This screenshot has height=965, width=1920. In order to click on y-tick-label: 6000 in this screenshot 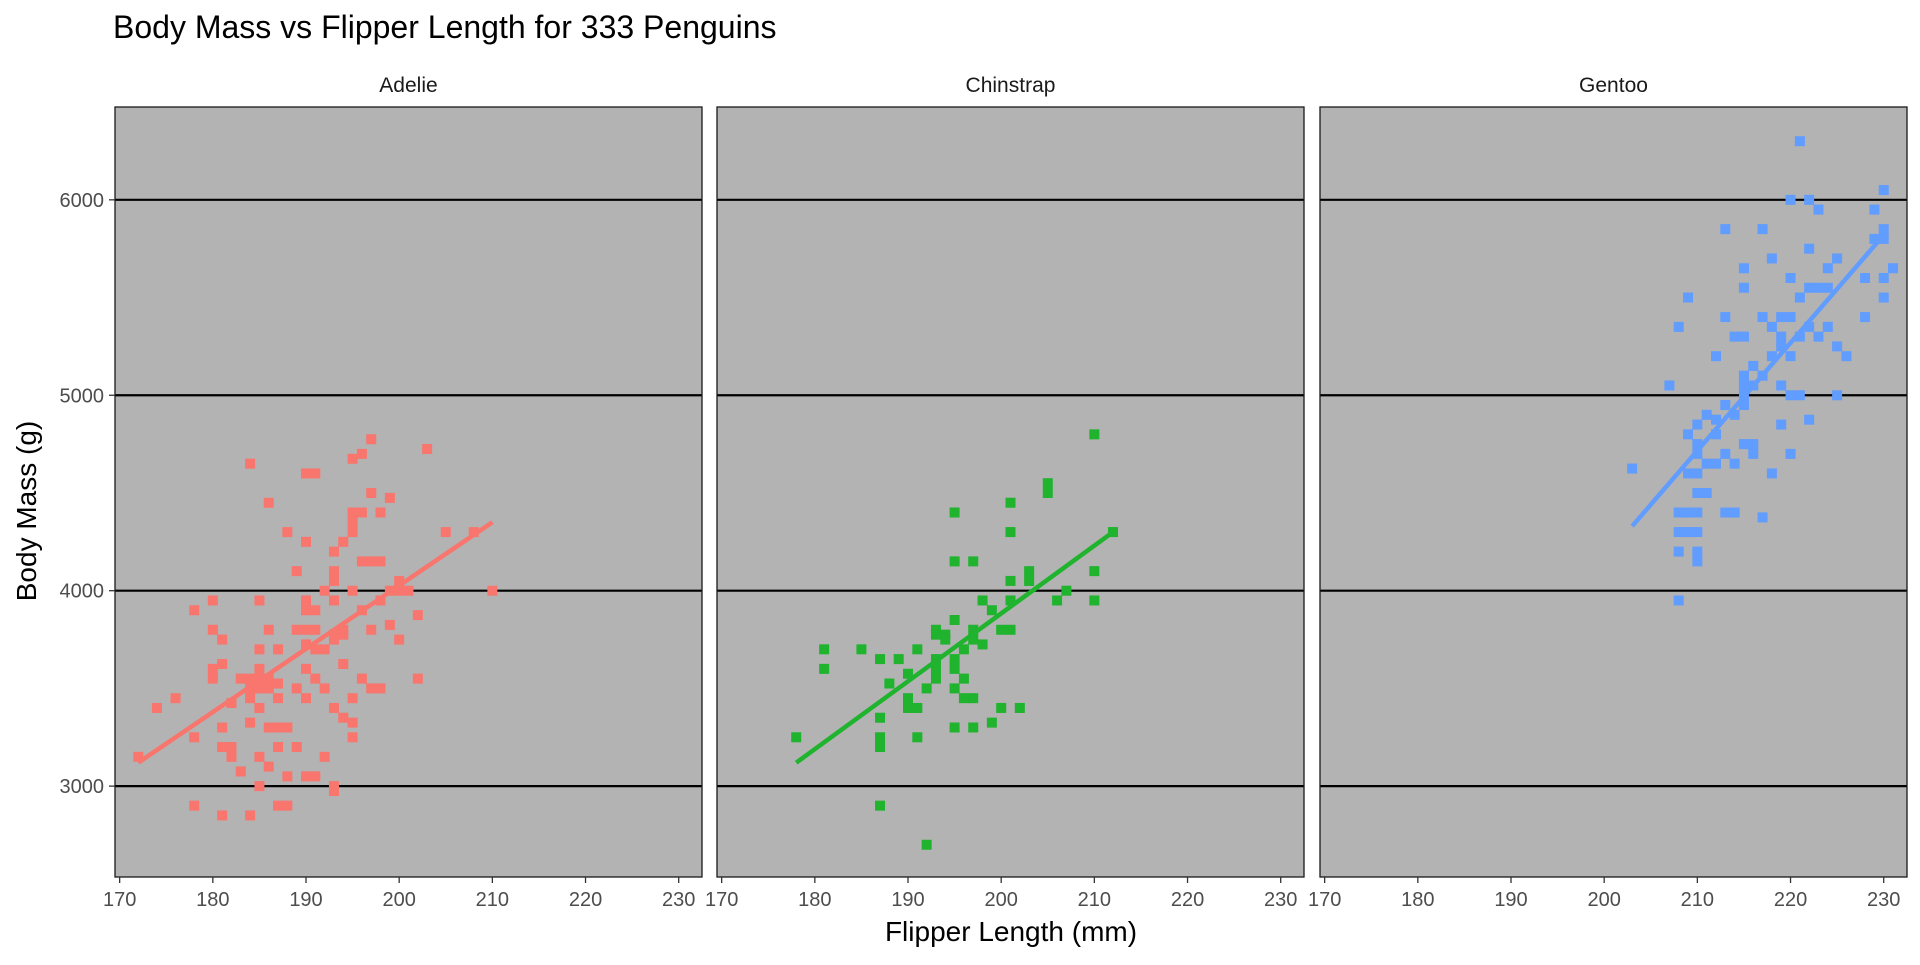, I will do `click(82, 201)`.